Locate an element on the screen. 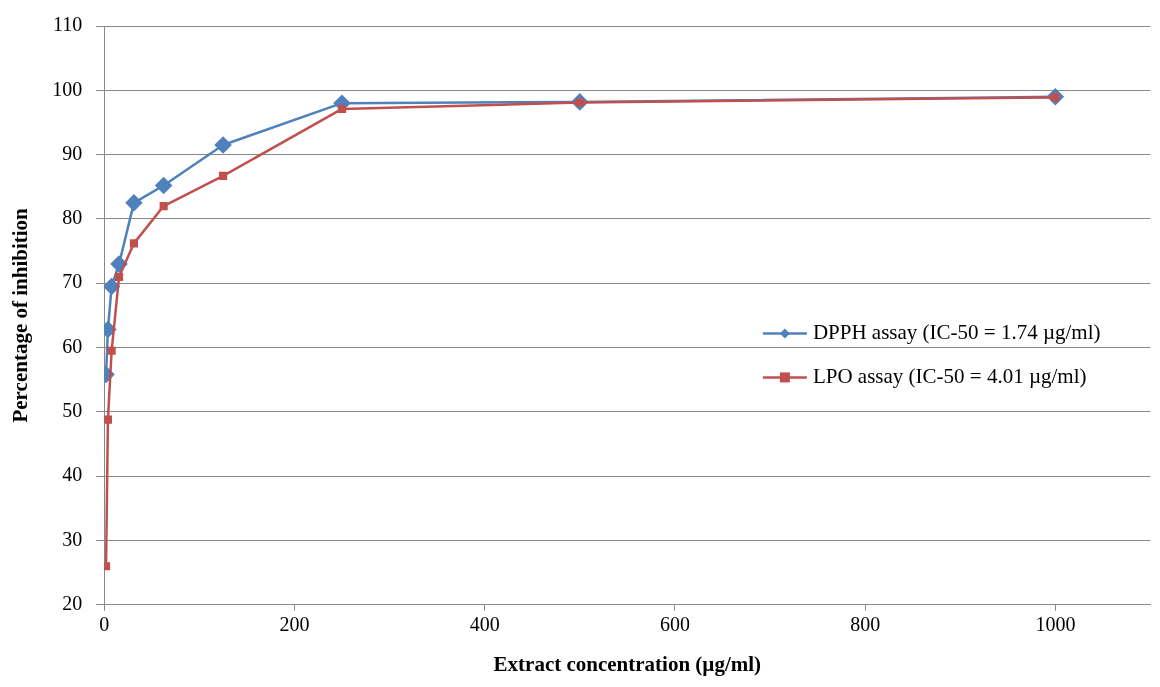 This screenshot has height=687, width=1160. y-tick-label: 20 is located at coordinates (72, 603).